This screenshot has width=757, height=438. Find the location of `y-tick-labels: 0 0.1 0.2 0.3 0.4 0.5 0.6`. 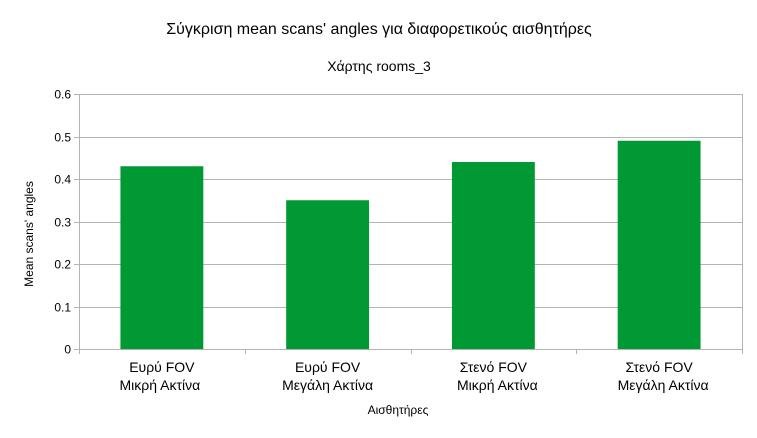

y-tick-labels: 0 0.1 0.2 0.3 0.4 0.5 0.6 is located at coordinates (62, 222).